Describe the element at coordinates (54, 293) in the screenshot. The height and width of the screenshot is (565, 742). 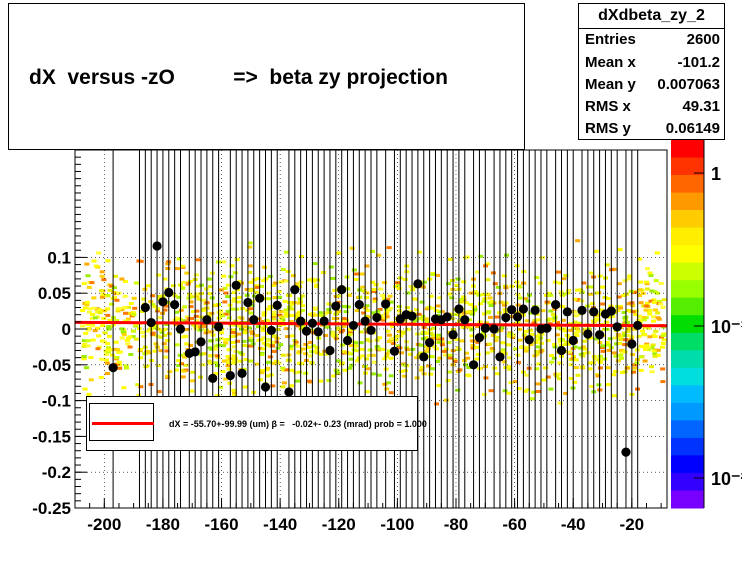
I see `y-tick-label: 0.05` at that location.